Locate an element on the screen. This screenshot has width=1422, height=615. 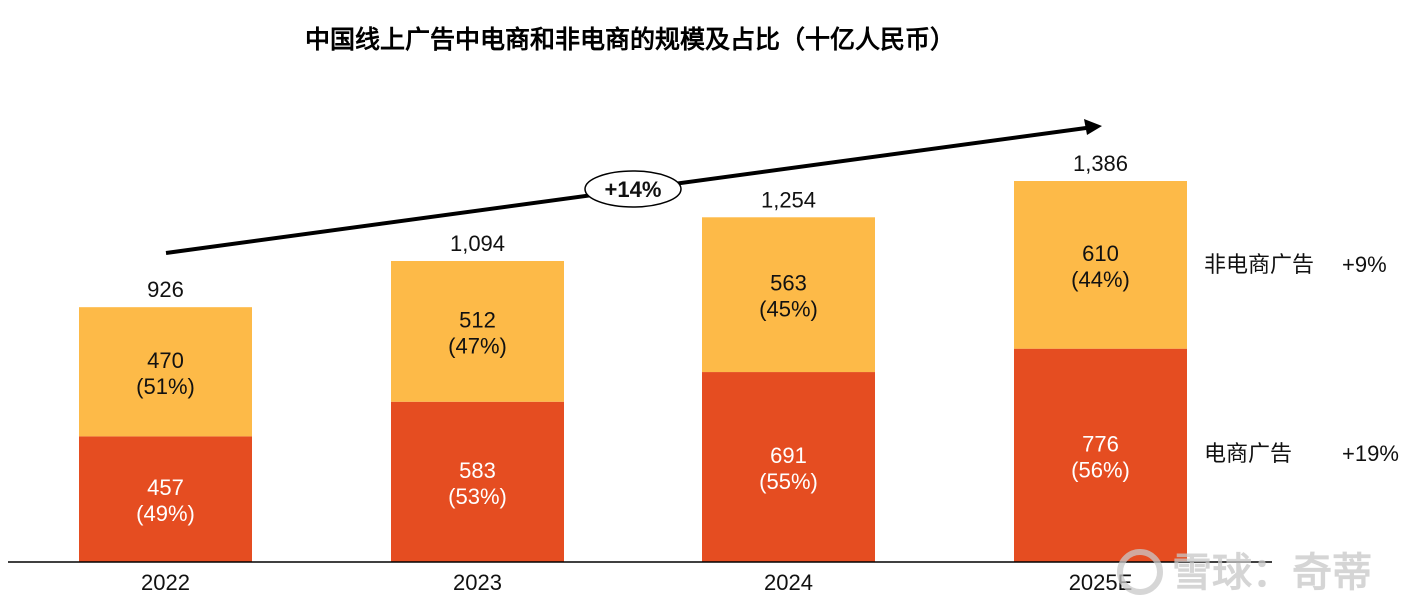
bar-ecommerce-2024 is located at coordinates (788, 467).